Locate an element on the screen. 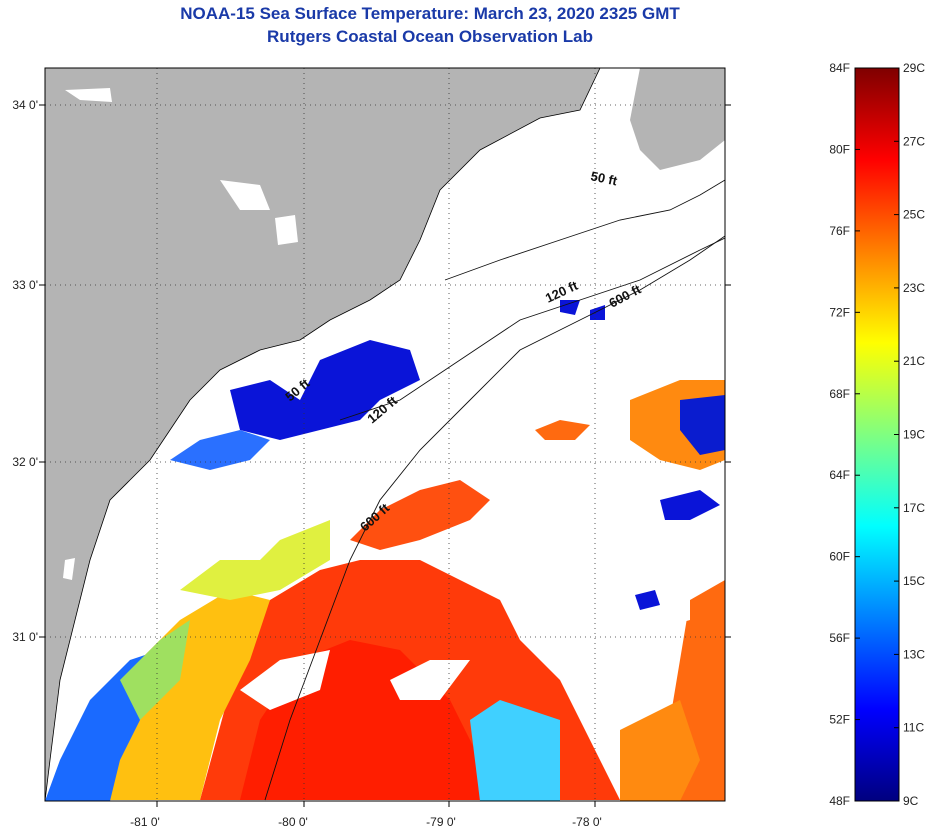 The height and width of the screenshot is (832, 928). lon-label-81: -81 0' is located at coordinates (145, 822).